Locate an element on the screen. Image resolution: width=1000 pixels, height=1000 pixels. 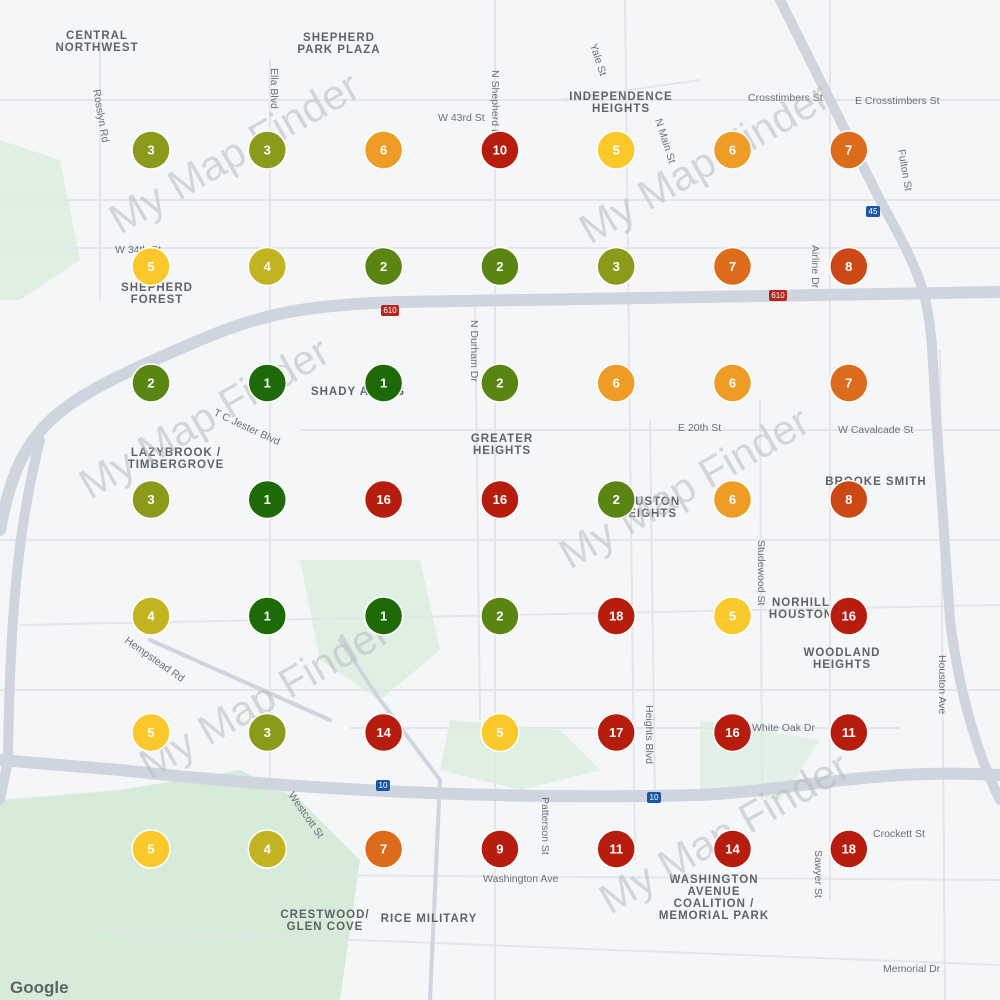
street-label: Crockett St is located at coordinates (899, 834).